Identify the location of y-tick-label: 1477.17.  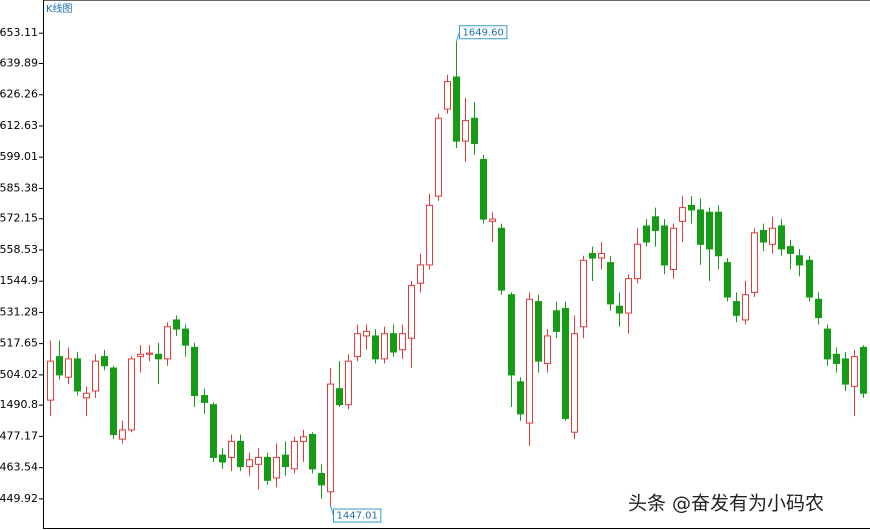
(19, 435).